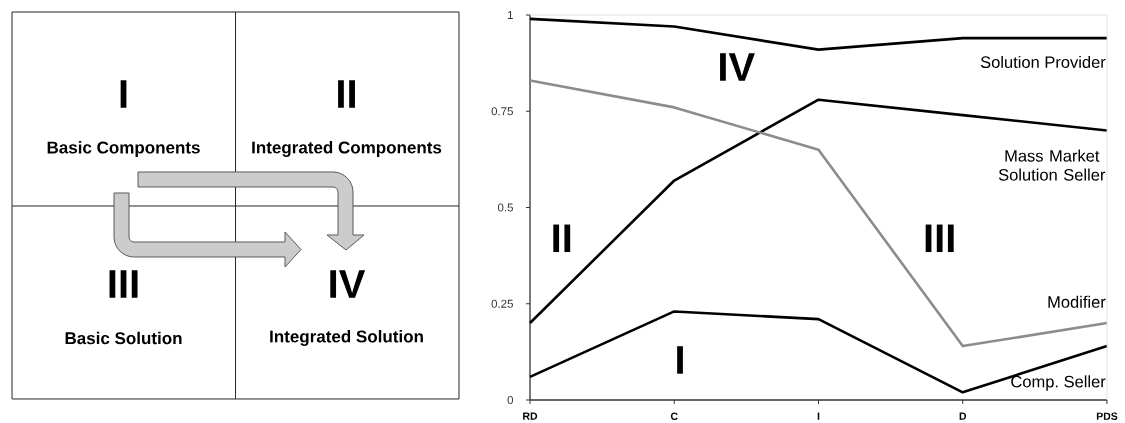 This screenshot has height=423, width=1125. I want to click on annotation: III, so click(939, 238).